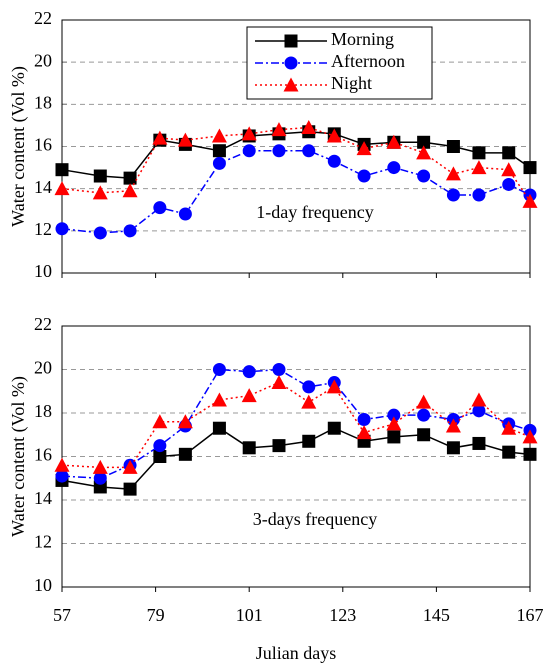 This screenshot has width=548, height=670. I want to click on annotation: 1-day frequency, so click(314, 212).